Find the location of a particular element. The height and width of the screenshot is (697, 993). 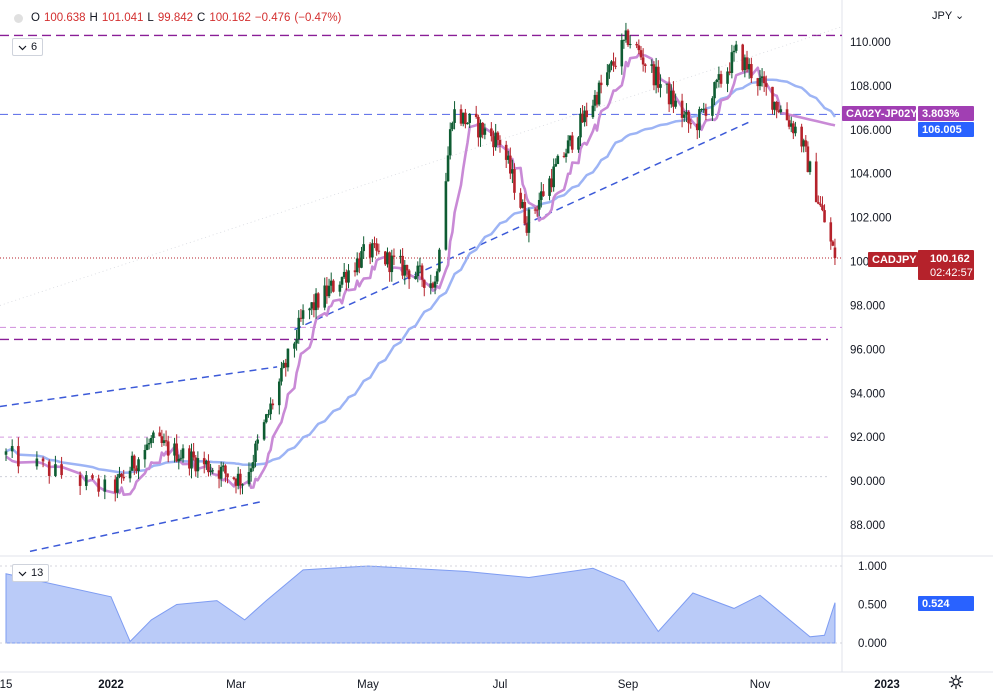

lower-indicators-toggle-button: 13 is located at coordinates (31, 573).